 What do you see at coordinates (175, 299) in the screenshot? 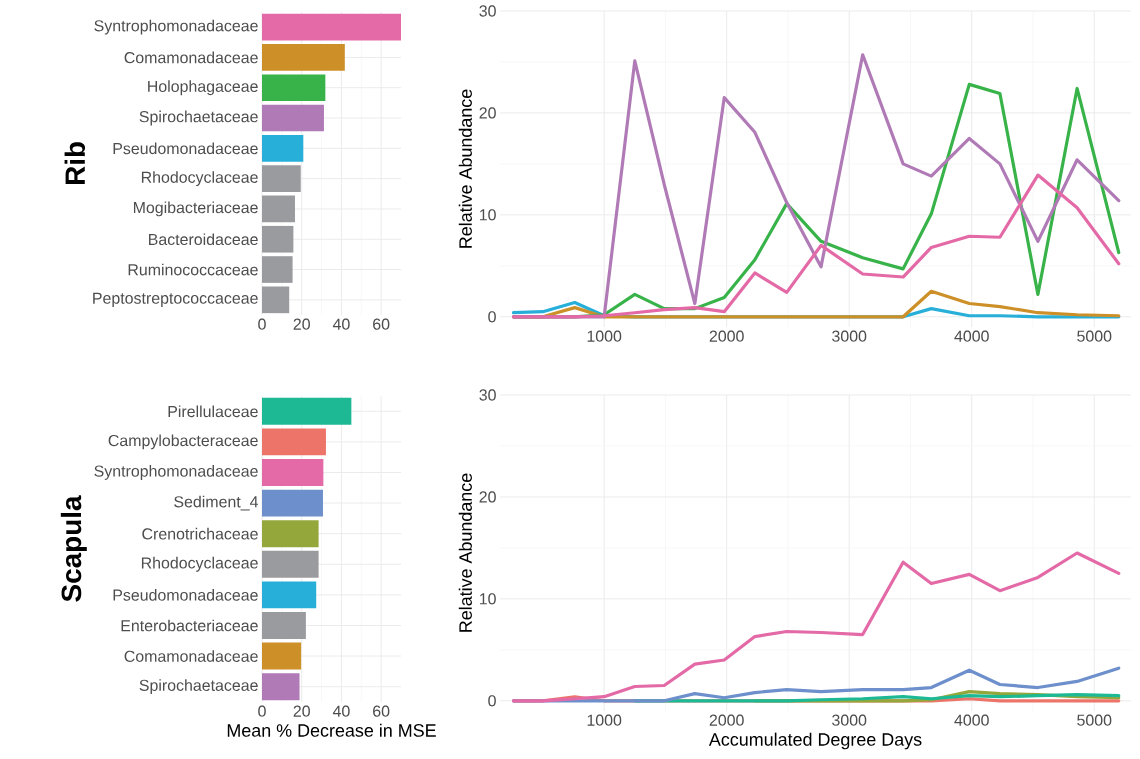
I see `y-tick-label: Peptostreptococcaceae` at bounding box center [175, 299].